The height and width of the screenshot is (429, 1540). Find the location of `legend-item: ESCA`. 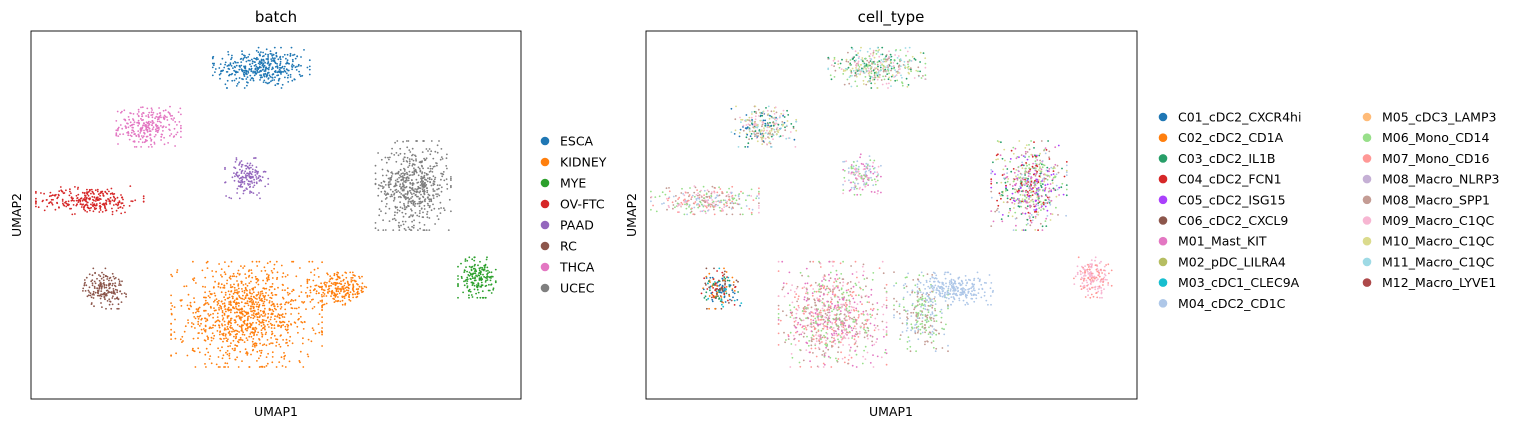

legend-item: ESCA is located at coordinates (567, 141).